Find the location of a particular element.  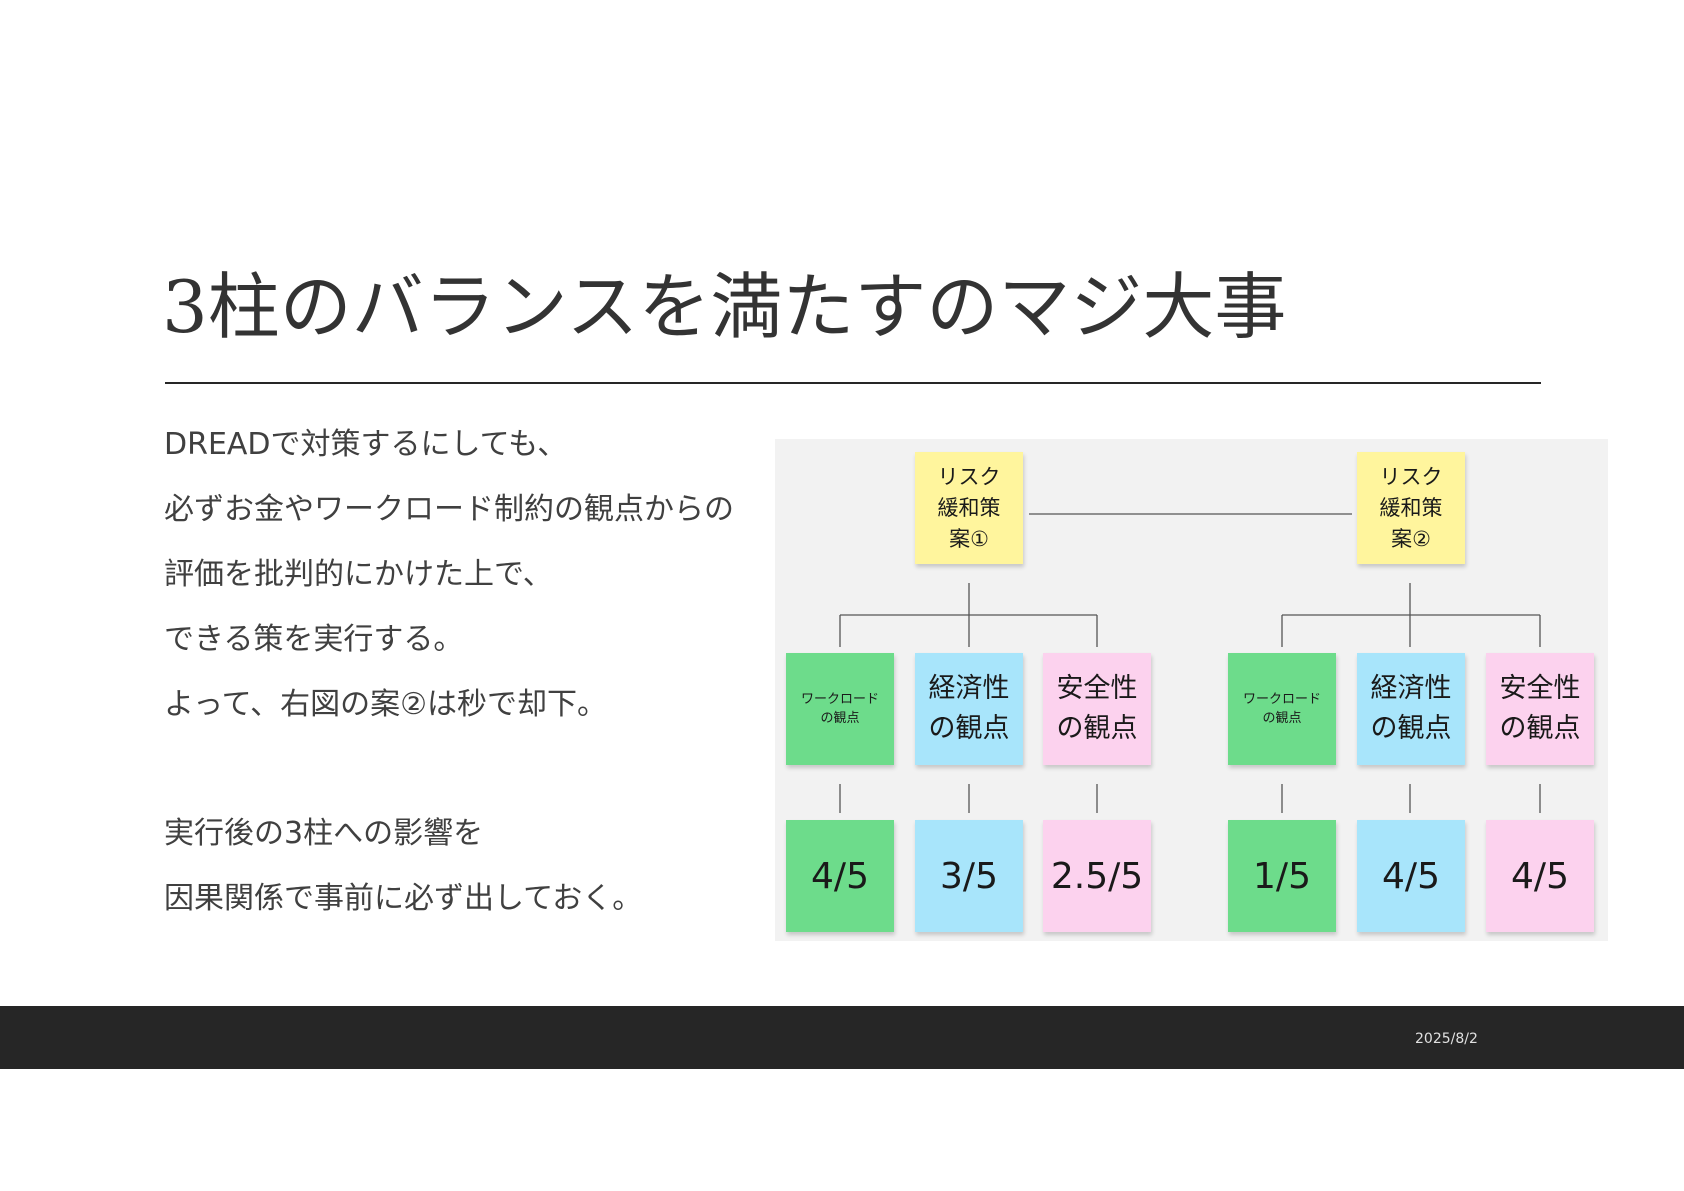

slide-title: 3柱のバランスを満たすのマジ大事 is located at coordinates (724, 307).